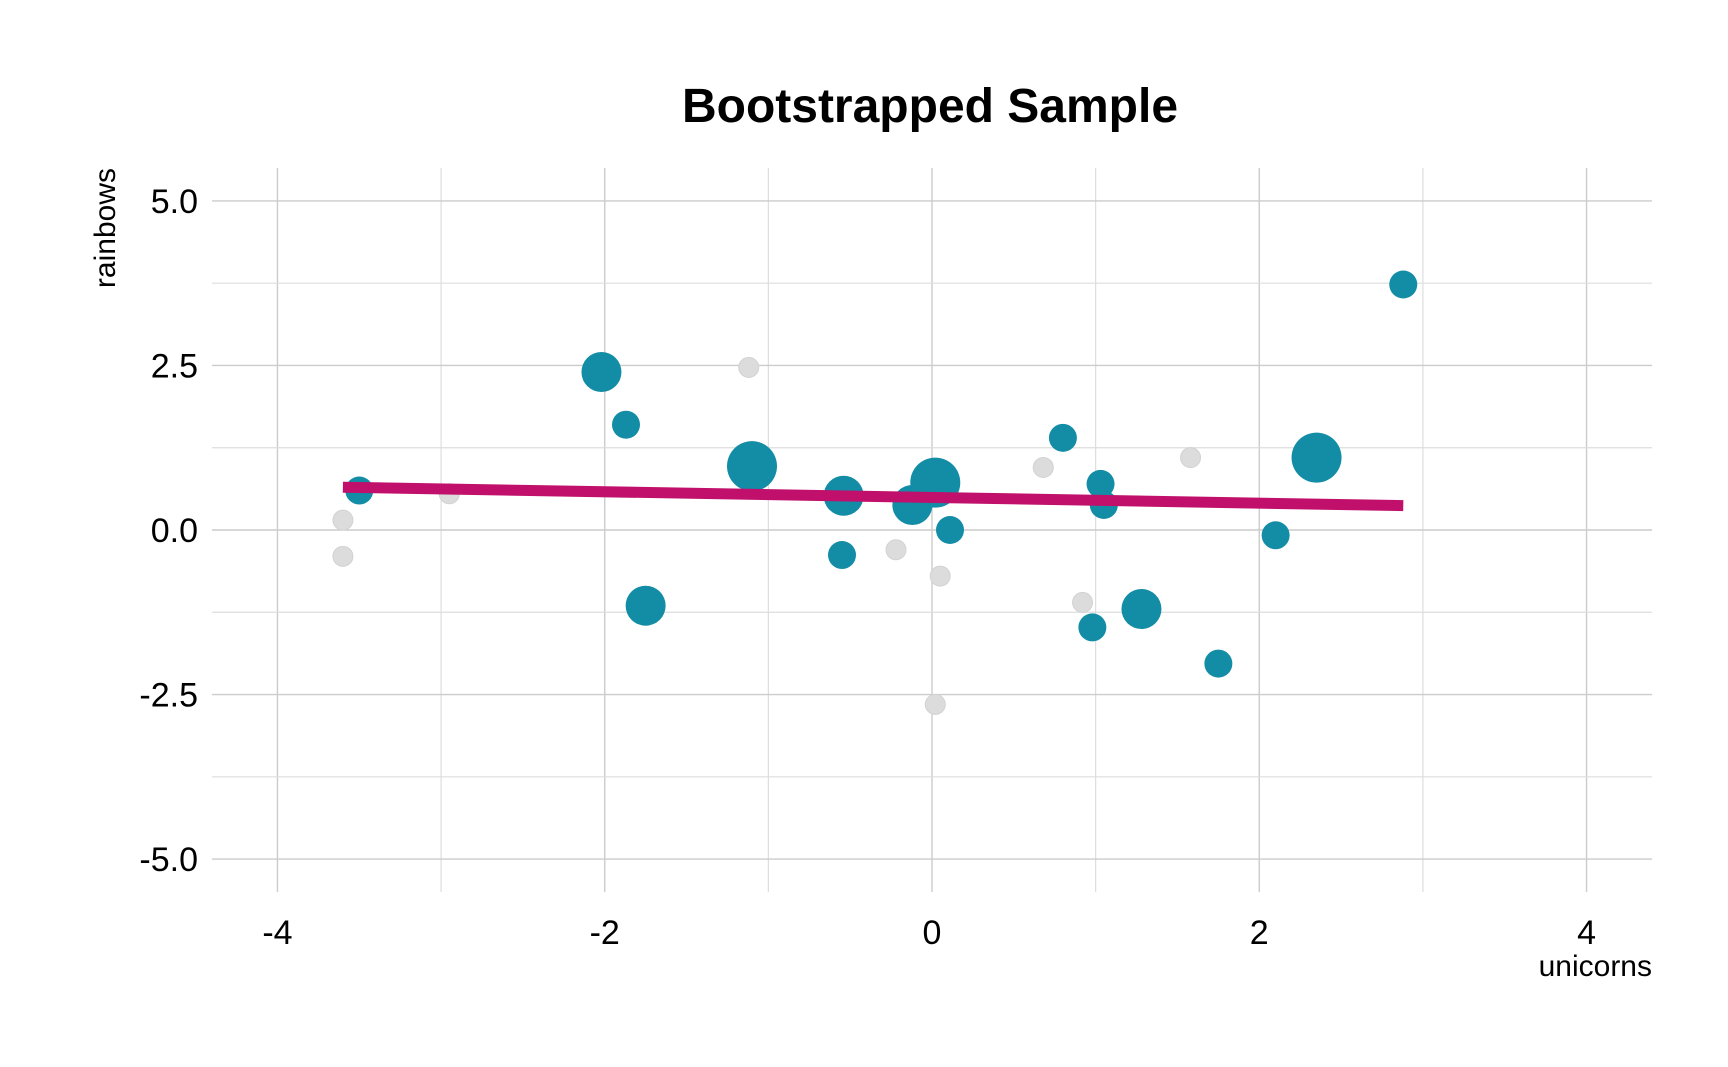  I want to click on chart-title: Bootstrapped Sample, so click(930, 106).